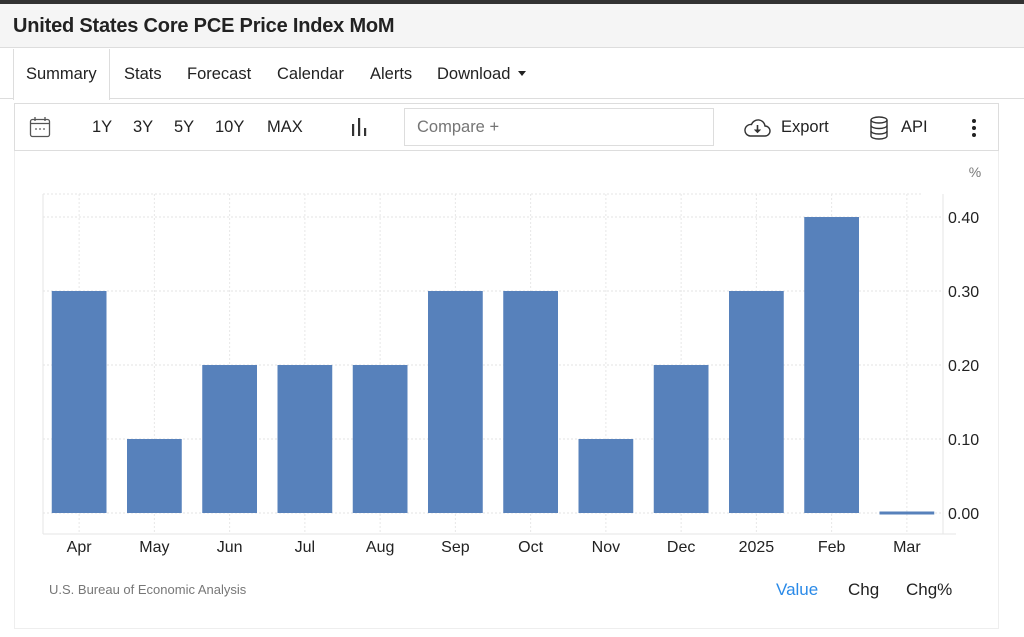 This screenshot has height=637, width=1024. I want to click on tab-label: Alerts, so click(391, 74).